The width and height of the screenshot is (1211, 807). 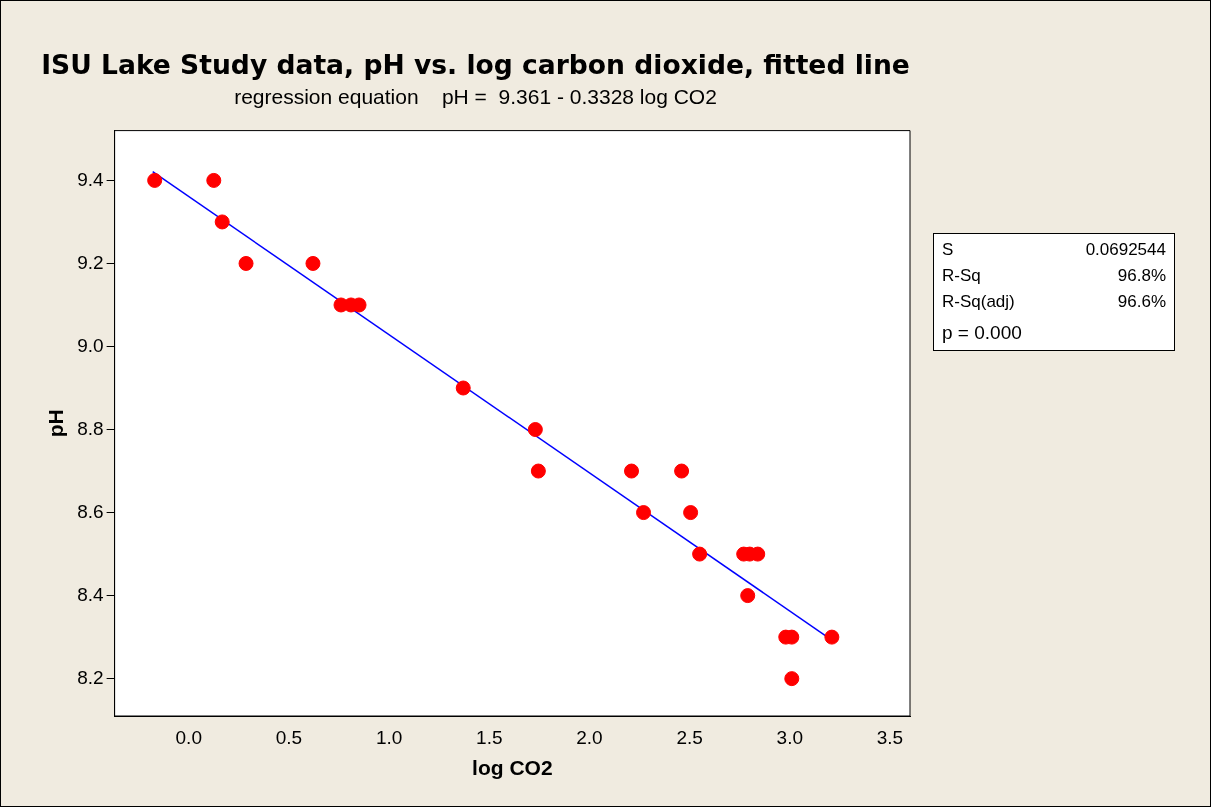 What do you see at coordinates (188, 737) in the screenshot?
I see `x-tick-label: 0.0` at bounding box center [188, 737].